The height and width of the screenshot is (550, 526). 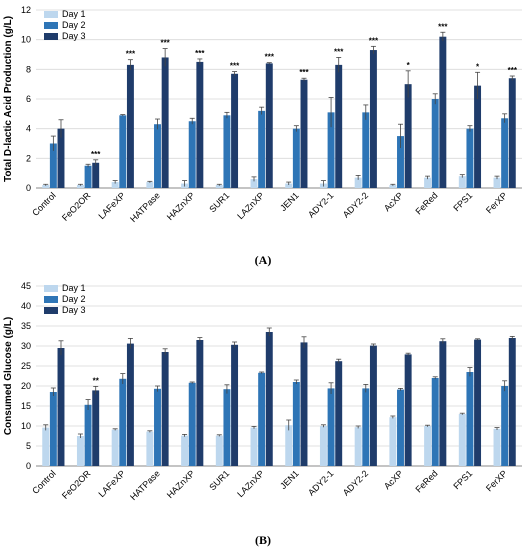 What do you see at coordinates (26, 286) in the screenshot?
I see `chart-1-y-tick-label-9: 45` at bounding box center [26, 286].